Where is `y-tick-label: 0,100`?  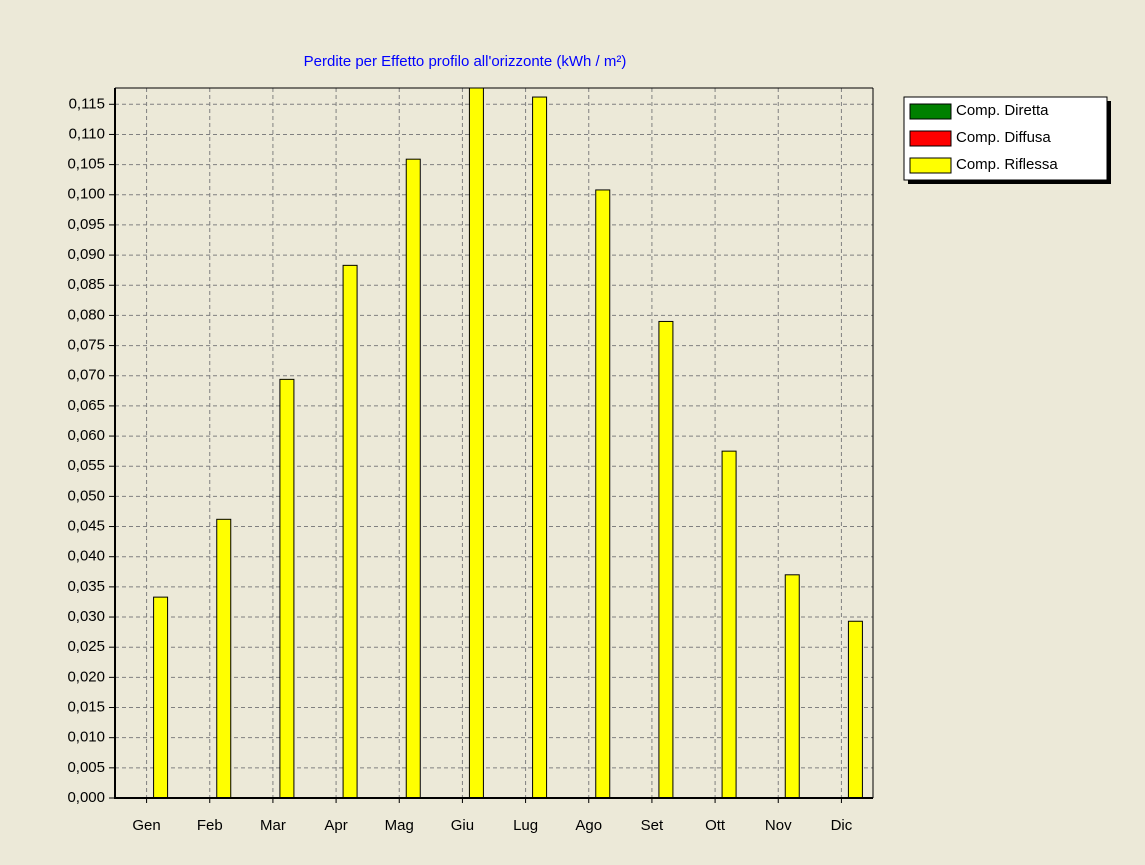 y-tick-label: 0,100 is located at coordinates (86, 194).